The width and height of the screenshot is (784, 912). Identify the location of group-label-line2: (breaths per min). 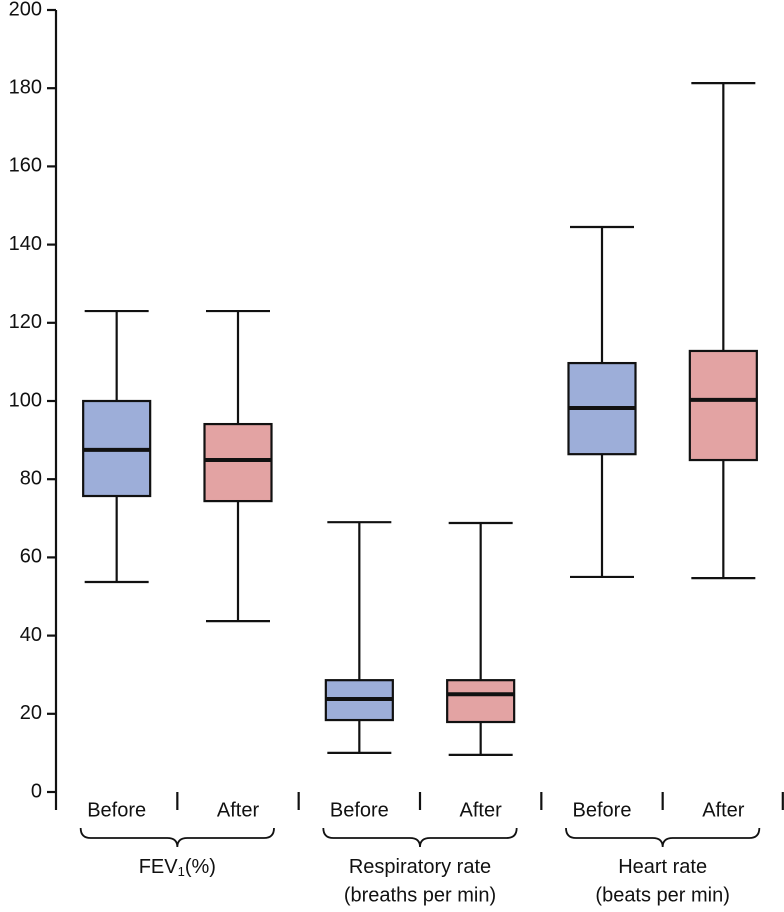
(420, 895).